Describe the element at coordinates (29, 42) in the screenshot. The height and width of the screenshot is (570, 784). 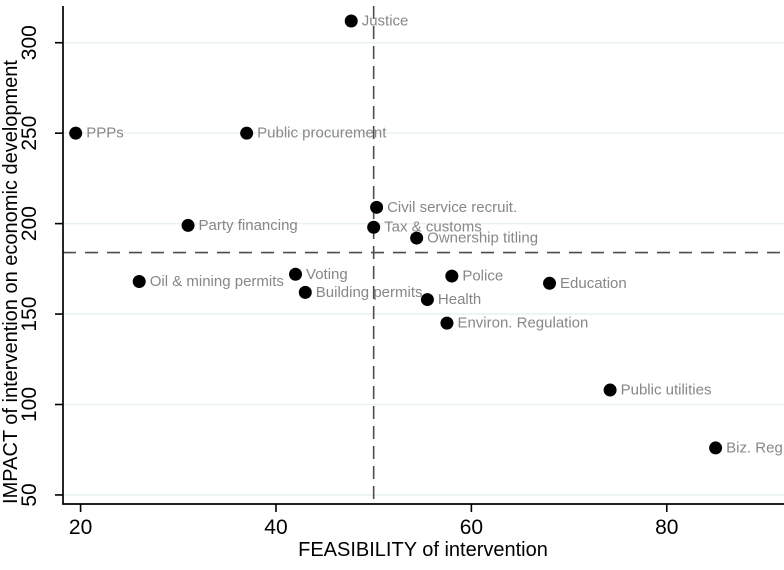
I see `y-tick-label-300: 300` at that location.